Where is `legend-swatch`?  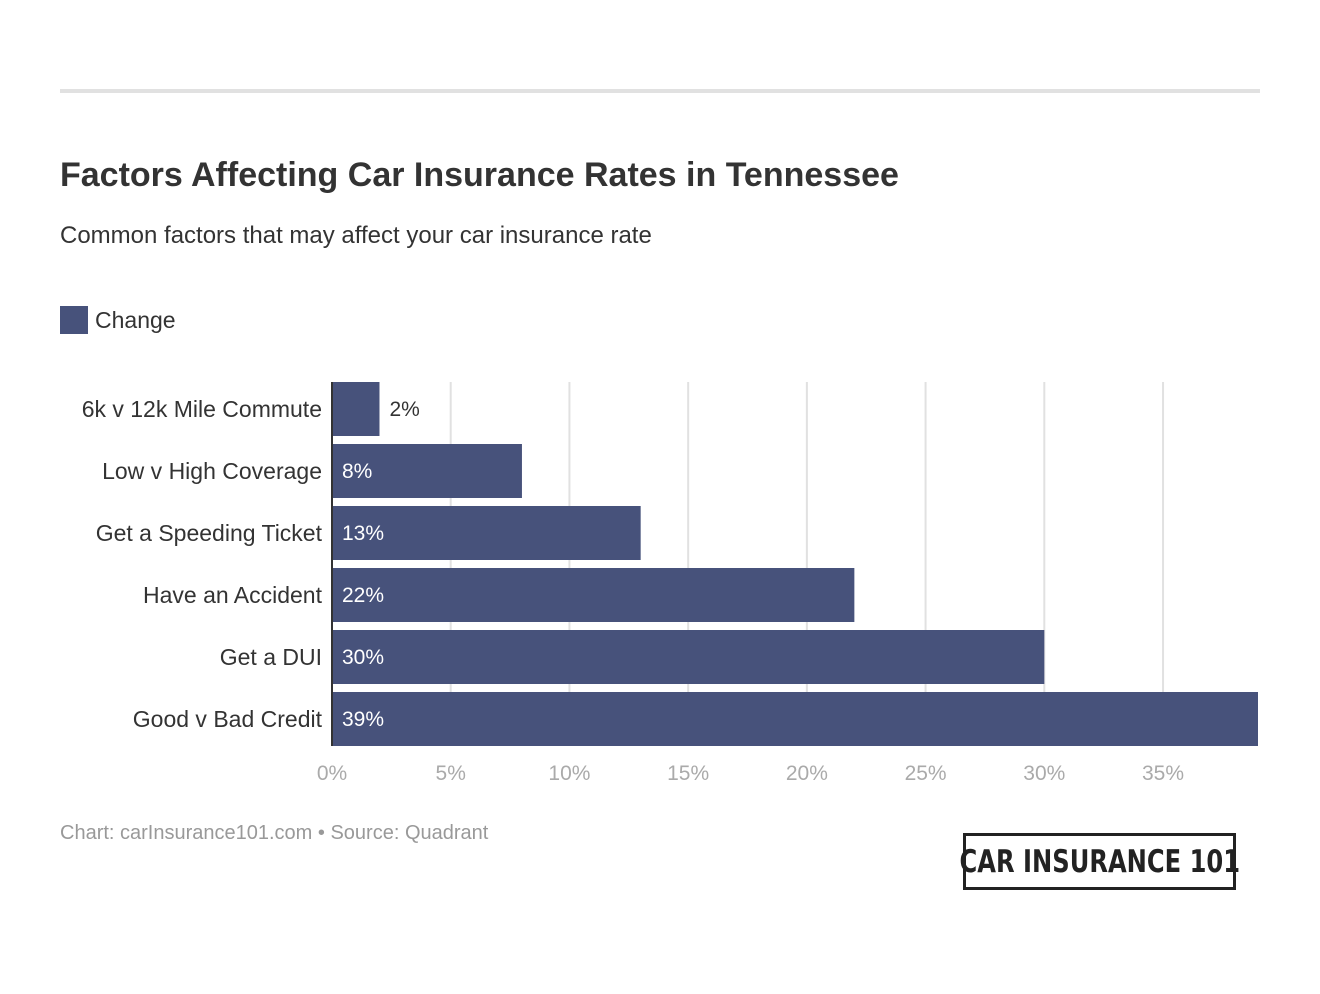
legend-swatch is located at coordinates (74, 320).